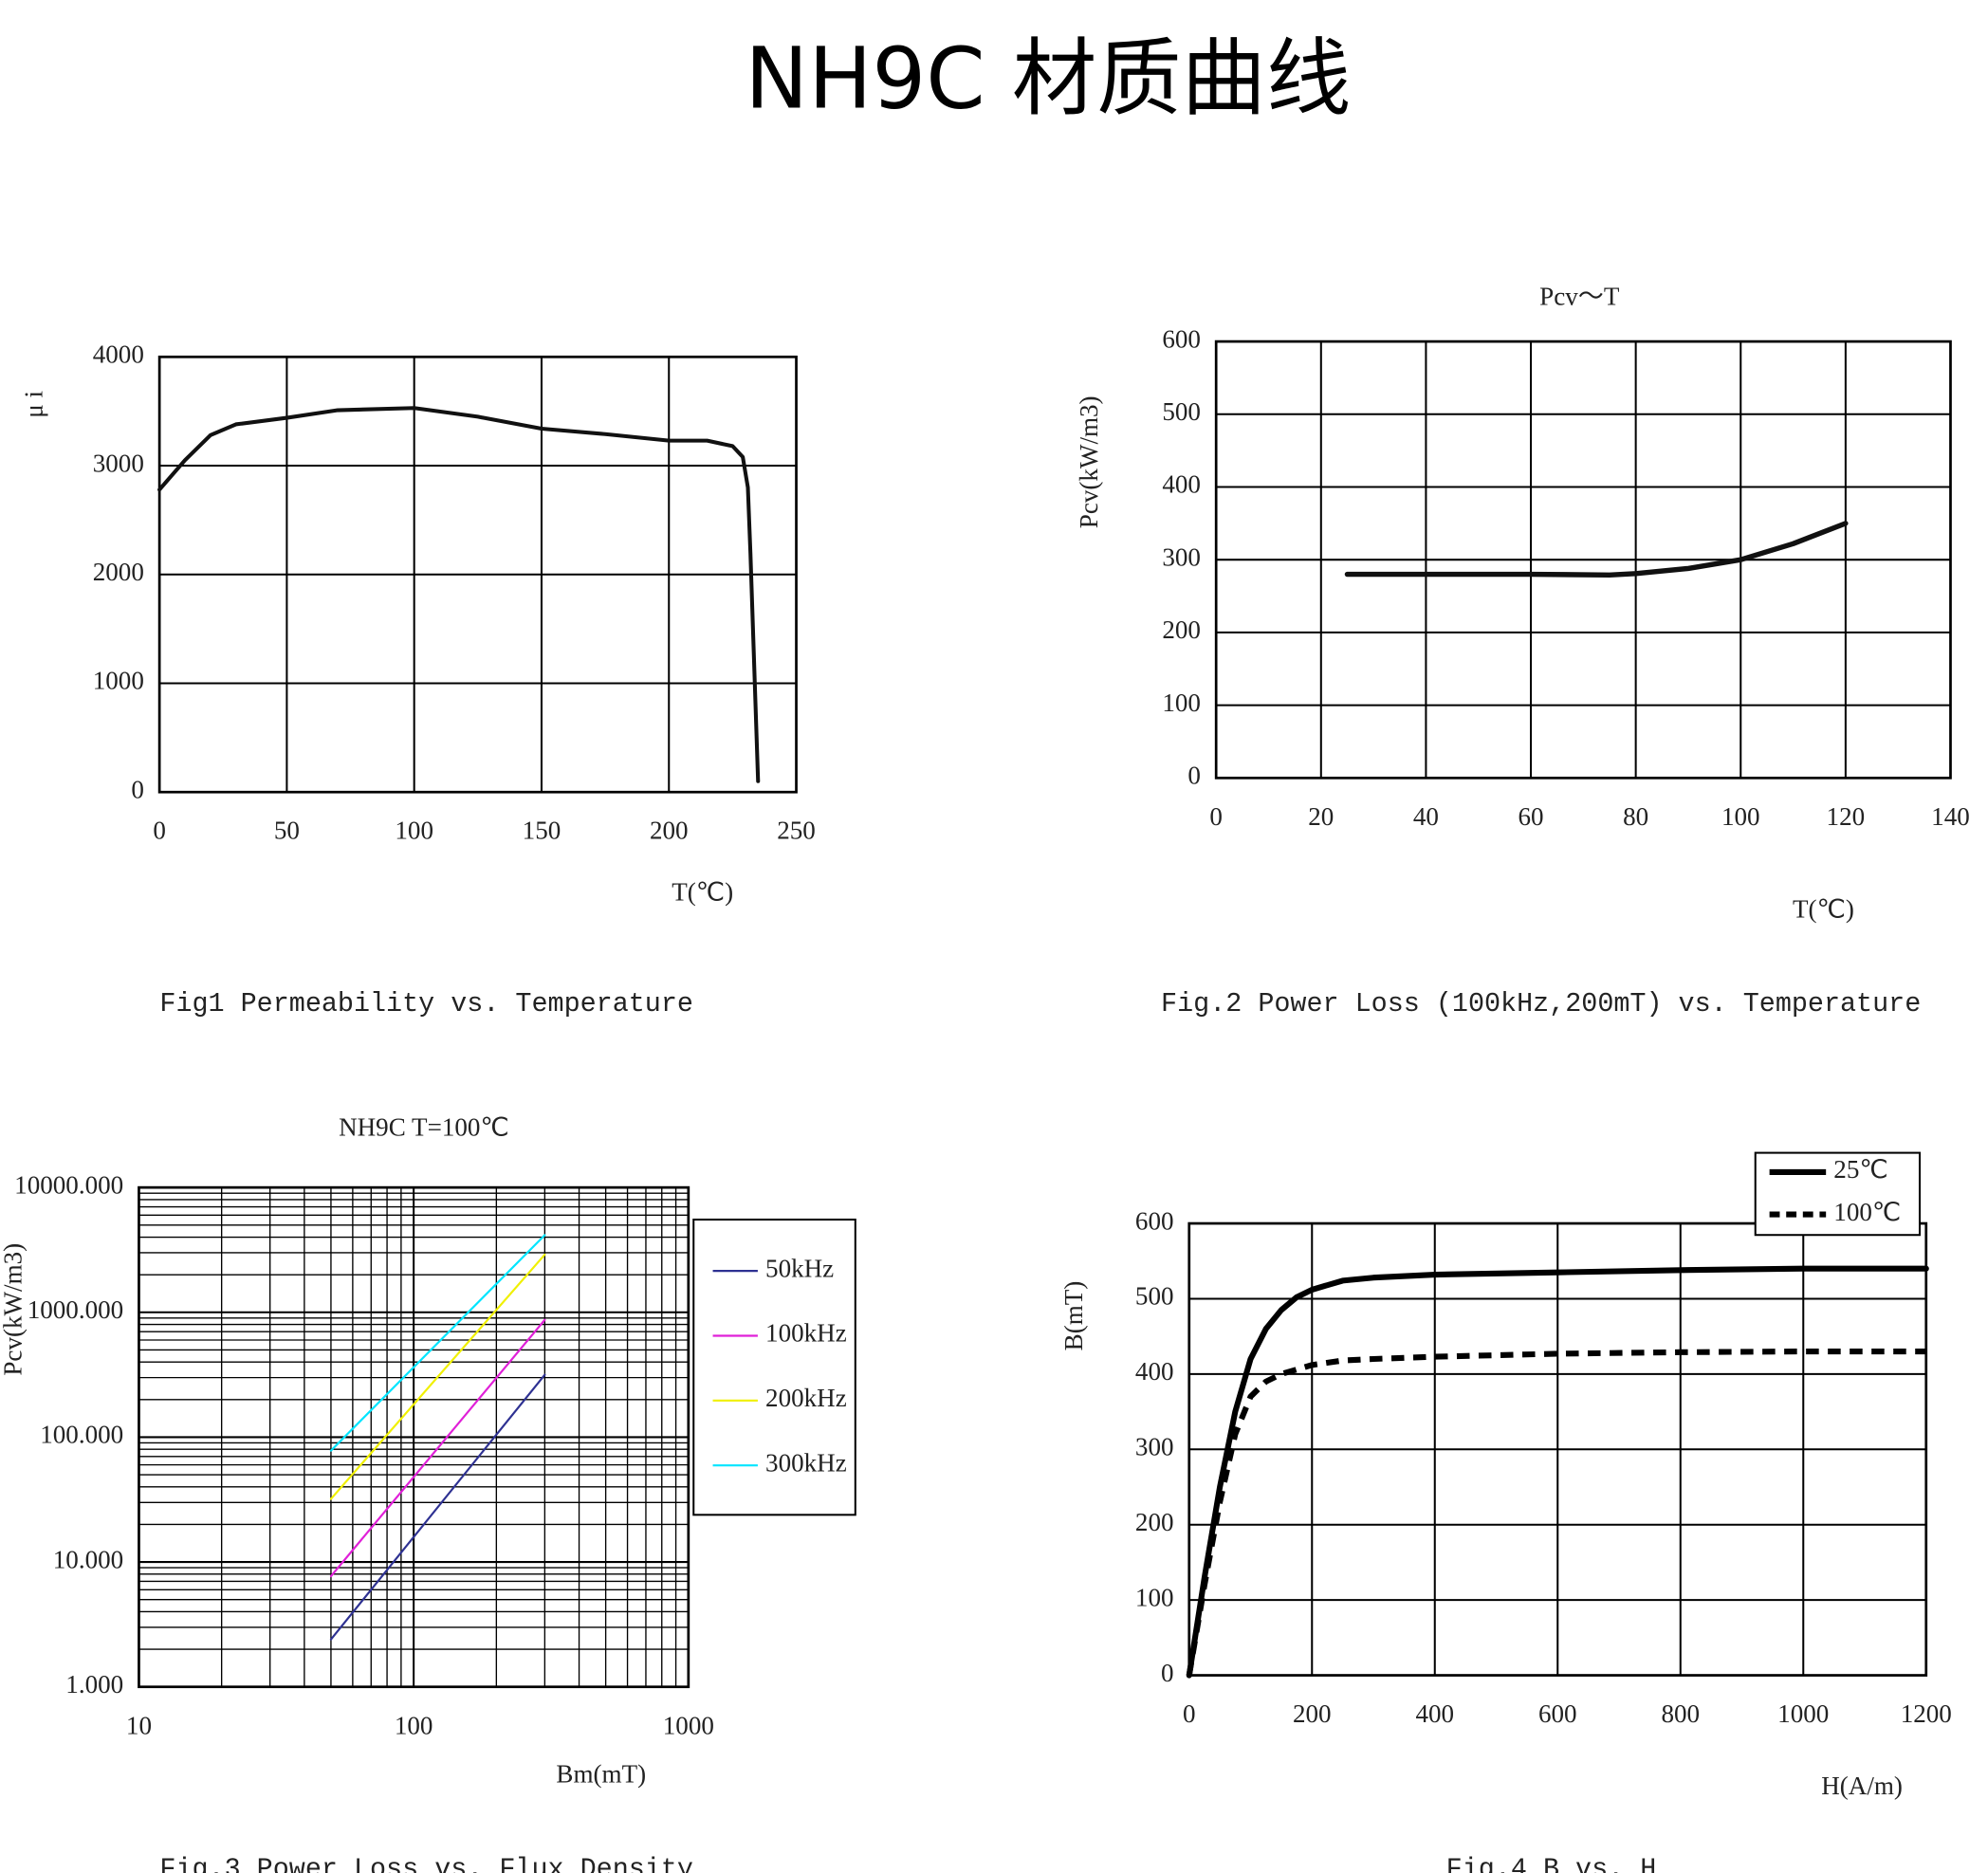 This screenshot has height=1873, width=1988. What do you see at coordinates (1073, 1316) in the screenshot?
I see `y-axis-label: B(mT)` at bounding box center [1073, 1316].